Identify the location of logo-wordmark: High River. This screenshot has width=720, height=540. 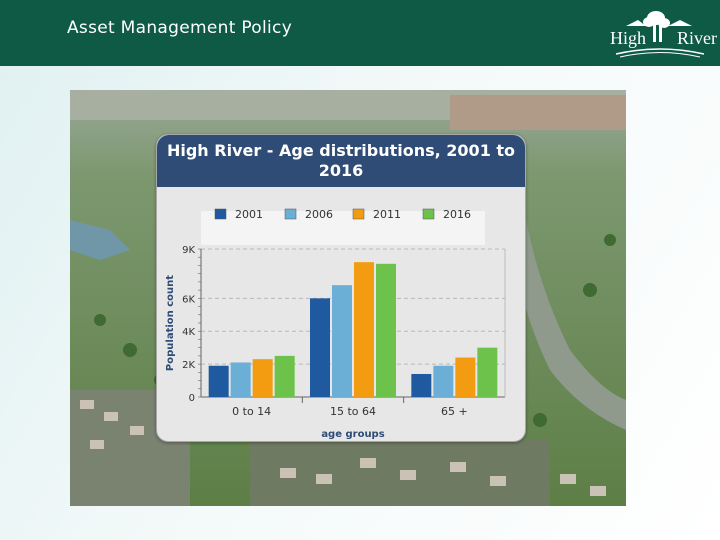
(663, 38).